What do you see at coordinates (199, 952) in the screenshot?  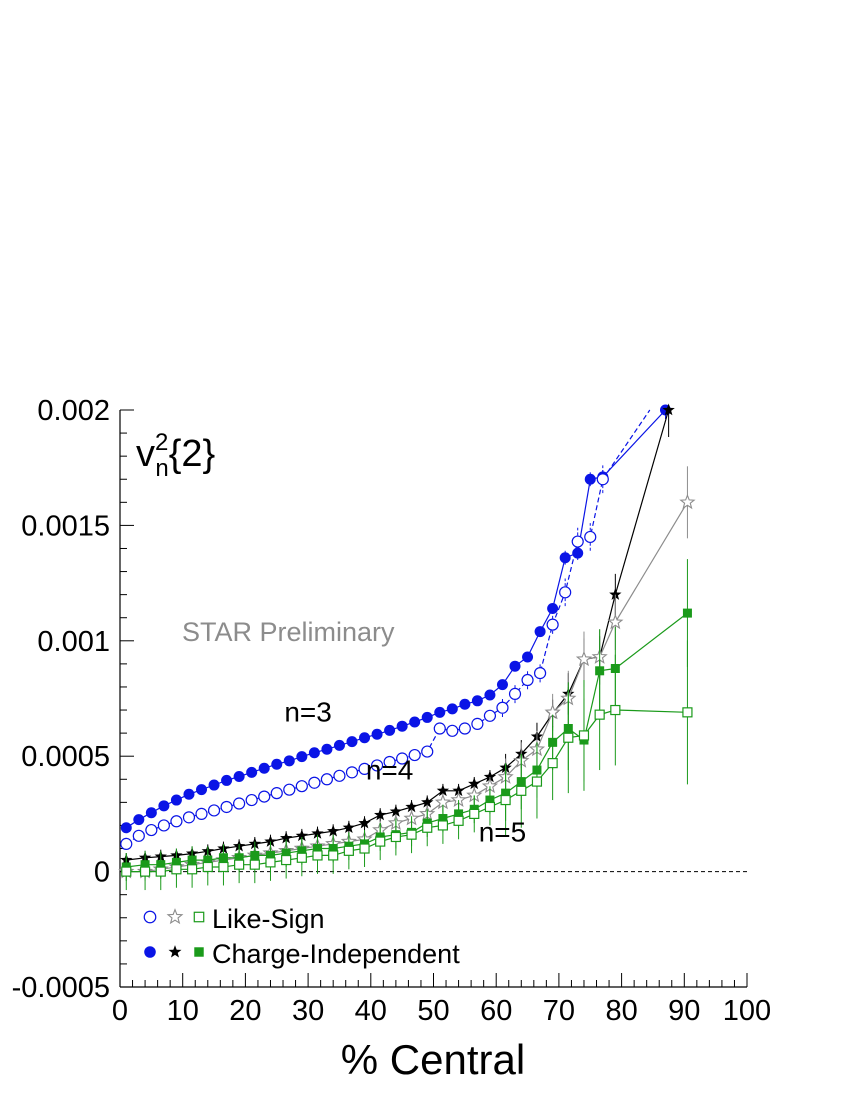 I see `legend-marker-filled-square` at bounding box center [199, 952].